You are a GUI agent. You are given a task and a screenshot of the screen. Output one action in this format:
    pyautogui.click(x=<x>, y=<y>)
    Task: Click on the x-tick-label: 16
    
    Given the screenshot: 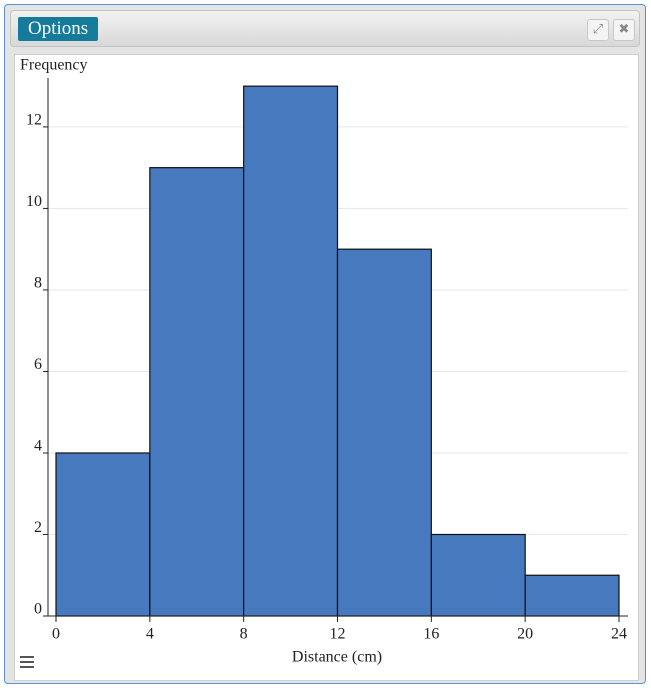 What is the action you would take?
    pyautogui.click(x=431, y=634)
    